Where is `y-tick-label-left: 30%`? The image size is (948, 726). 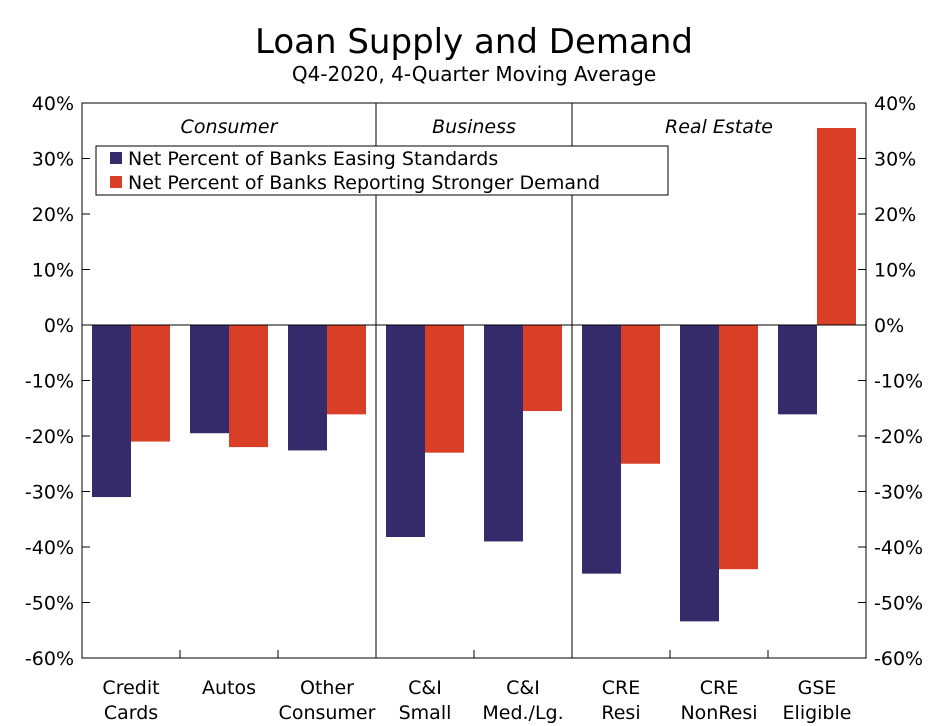
y-tick-label-left: 30% is located at coordinates (53, 160).